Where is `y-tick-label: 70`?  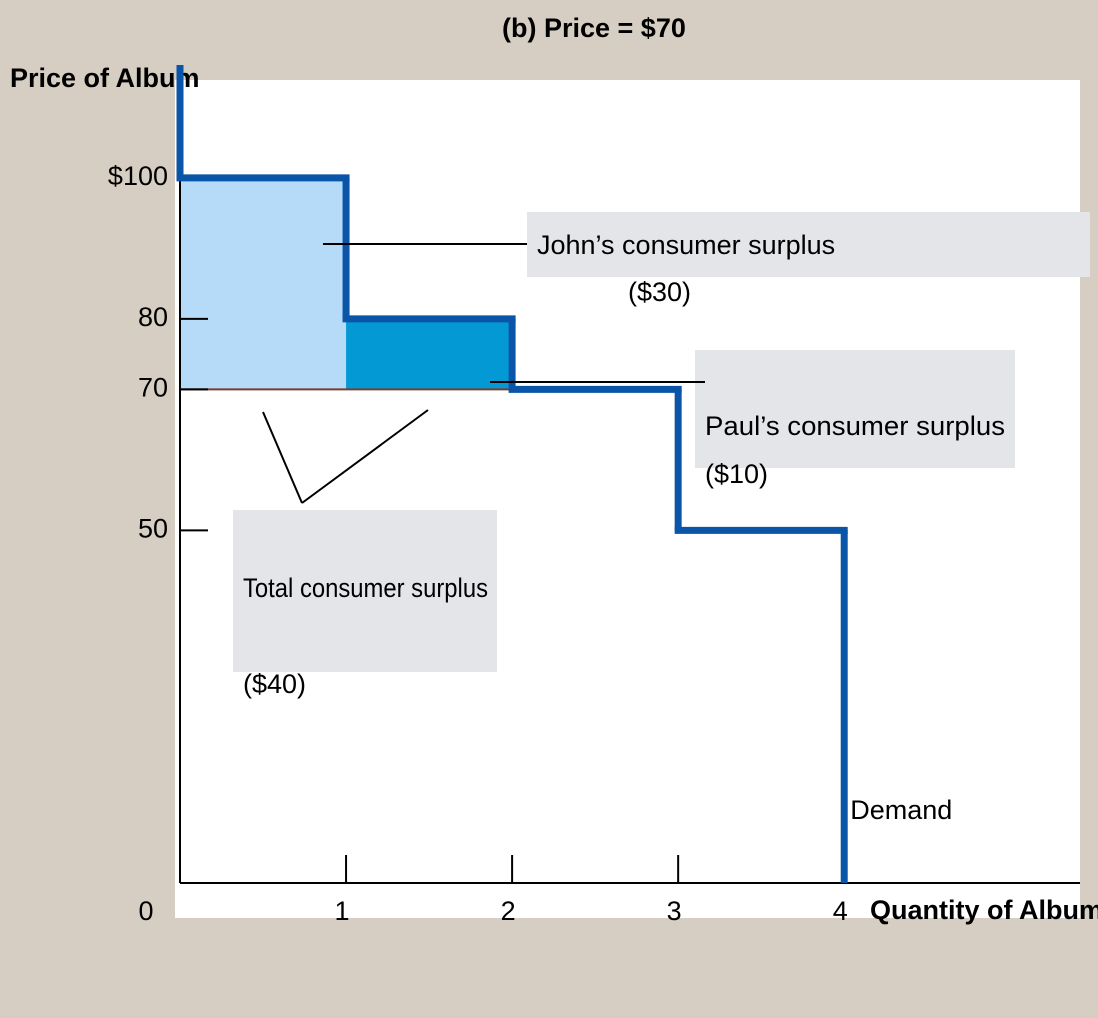
y-tick-label: 70 is located at coordinates (153, 388).